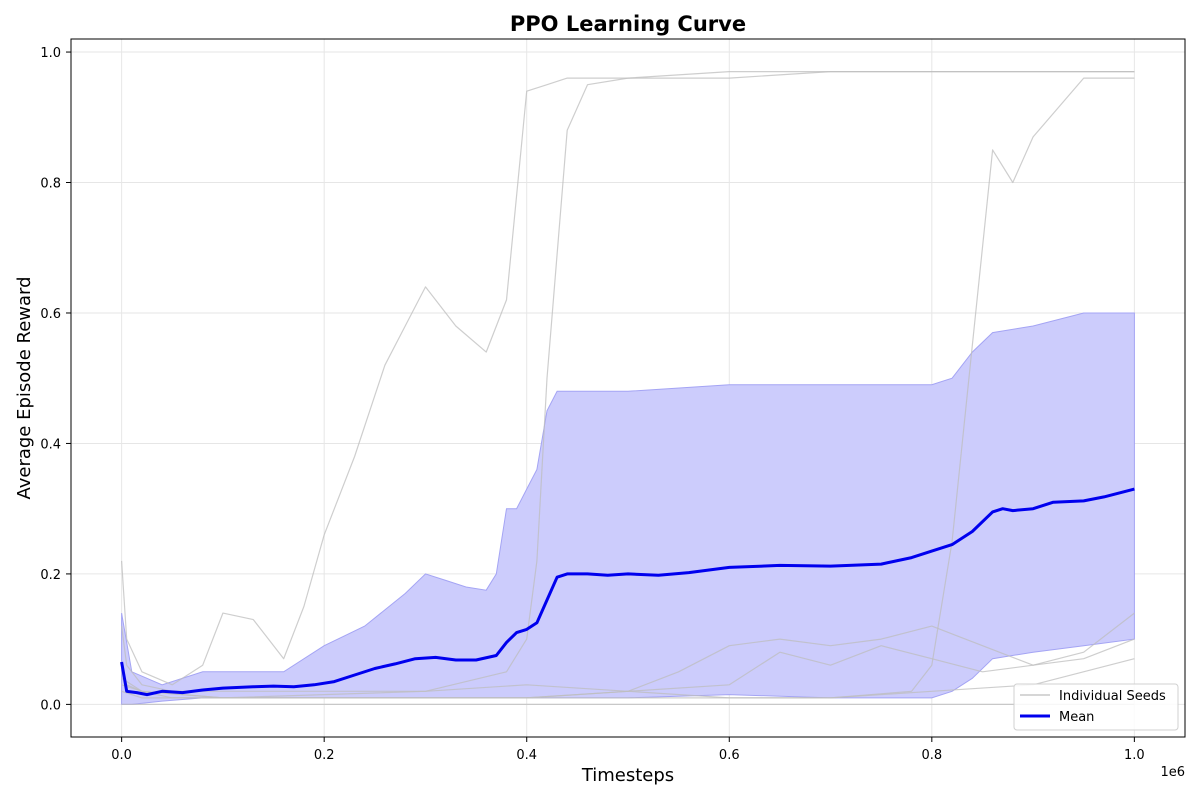 Image resolution: width=1200 pixels, height=800 pixels. I want to click on y-tick-label: 0.6, so click(50, 314).